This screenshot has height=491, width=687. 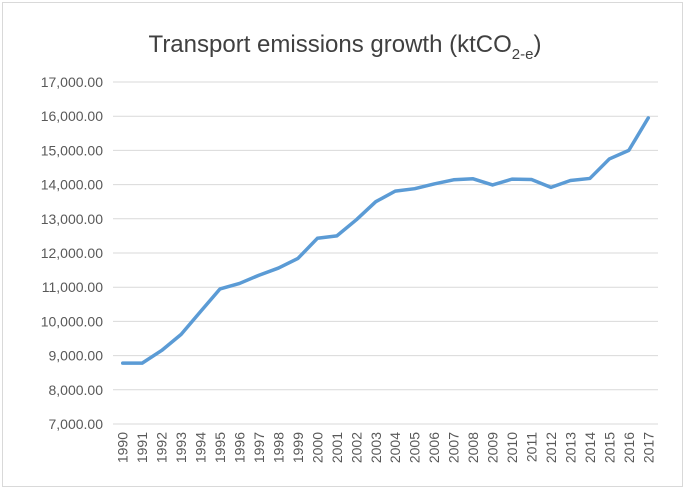 I want to click on x-tick-label: 2005, so click(x=415, y=447).